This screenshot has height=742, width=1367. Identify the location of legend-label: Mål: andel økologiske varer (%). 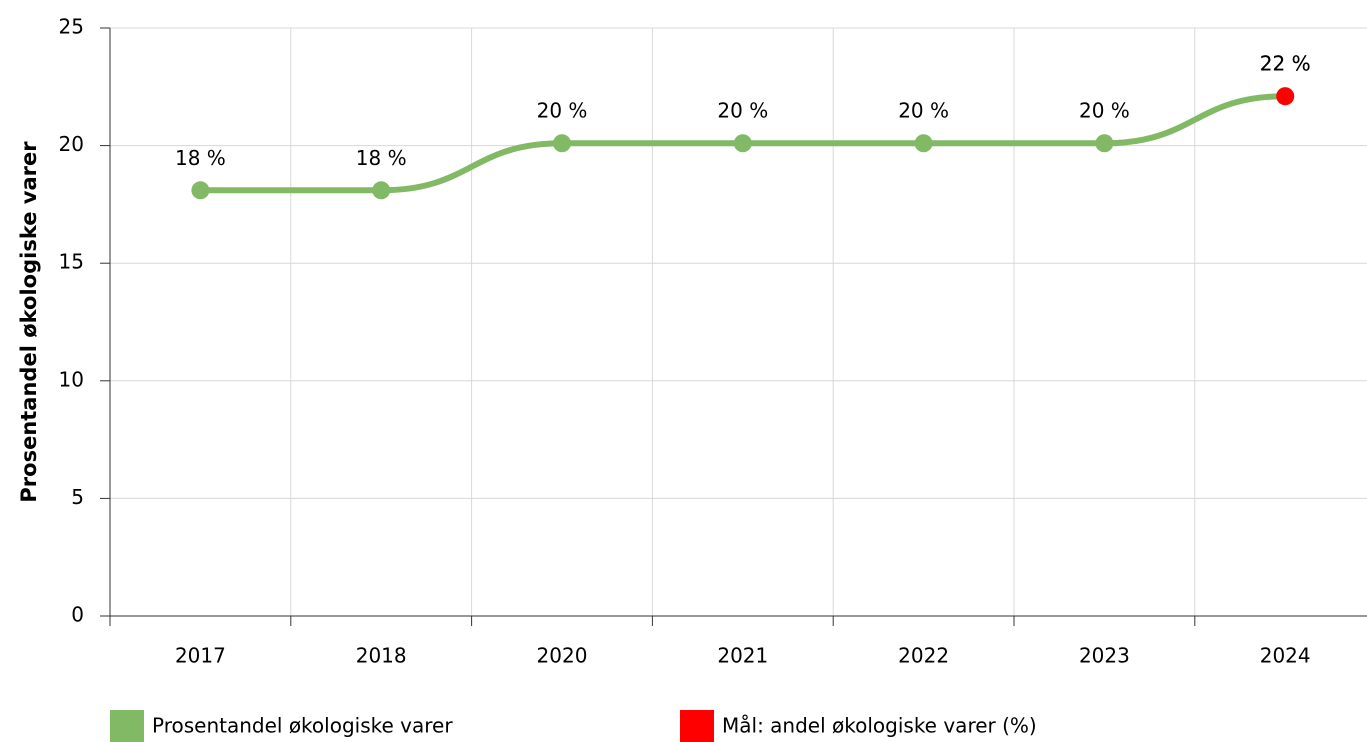
(879, 726).